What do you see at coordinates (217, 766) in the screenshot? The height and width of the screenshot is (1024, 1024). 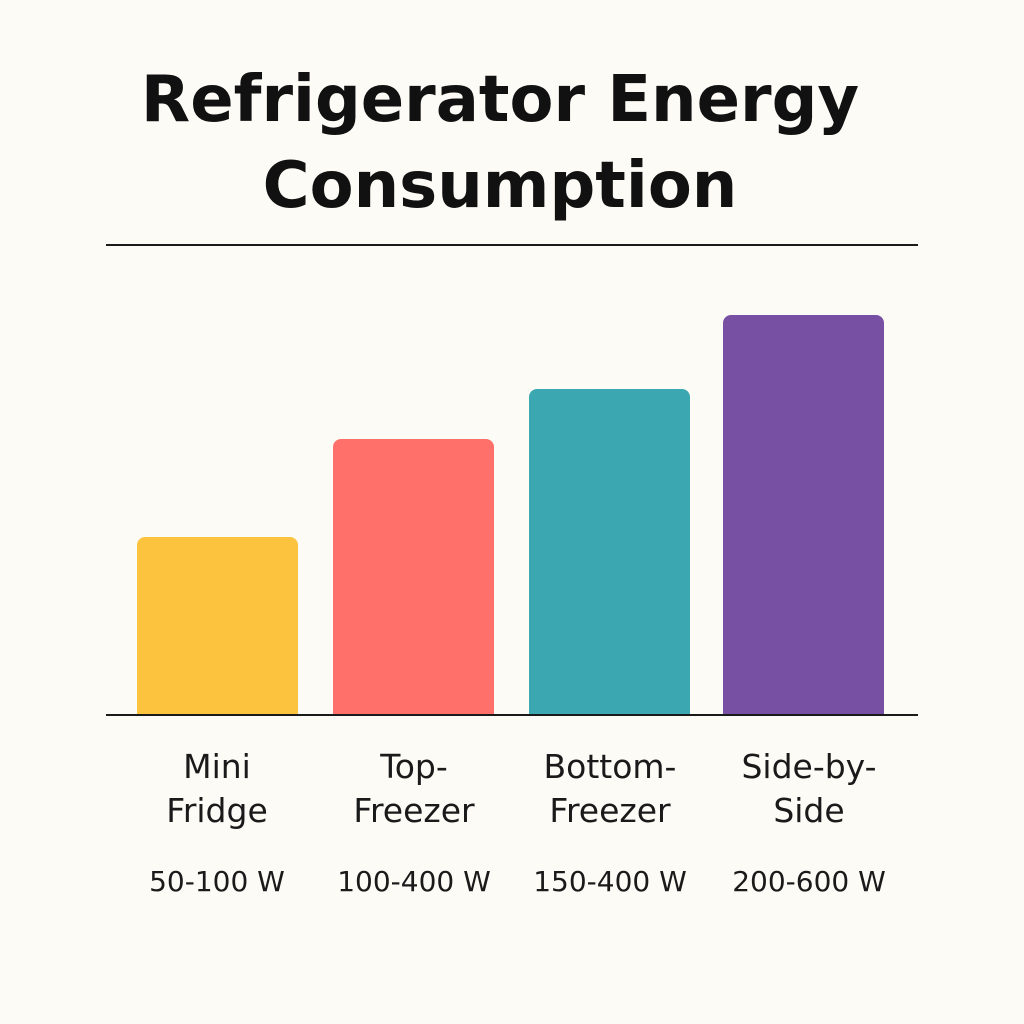 I see `category-label-line: Mini` at bounding box center [217, 766].